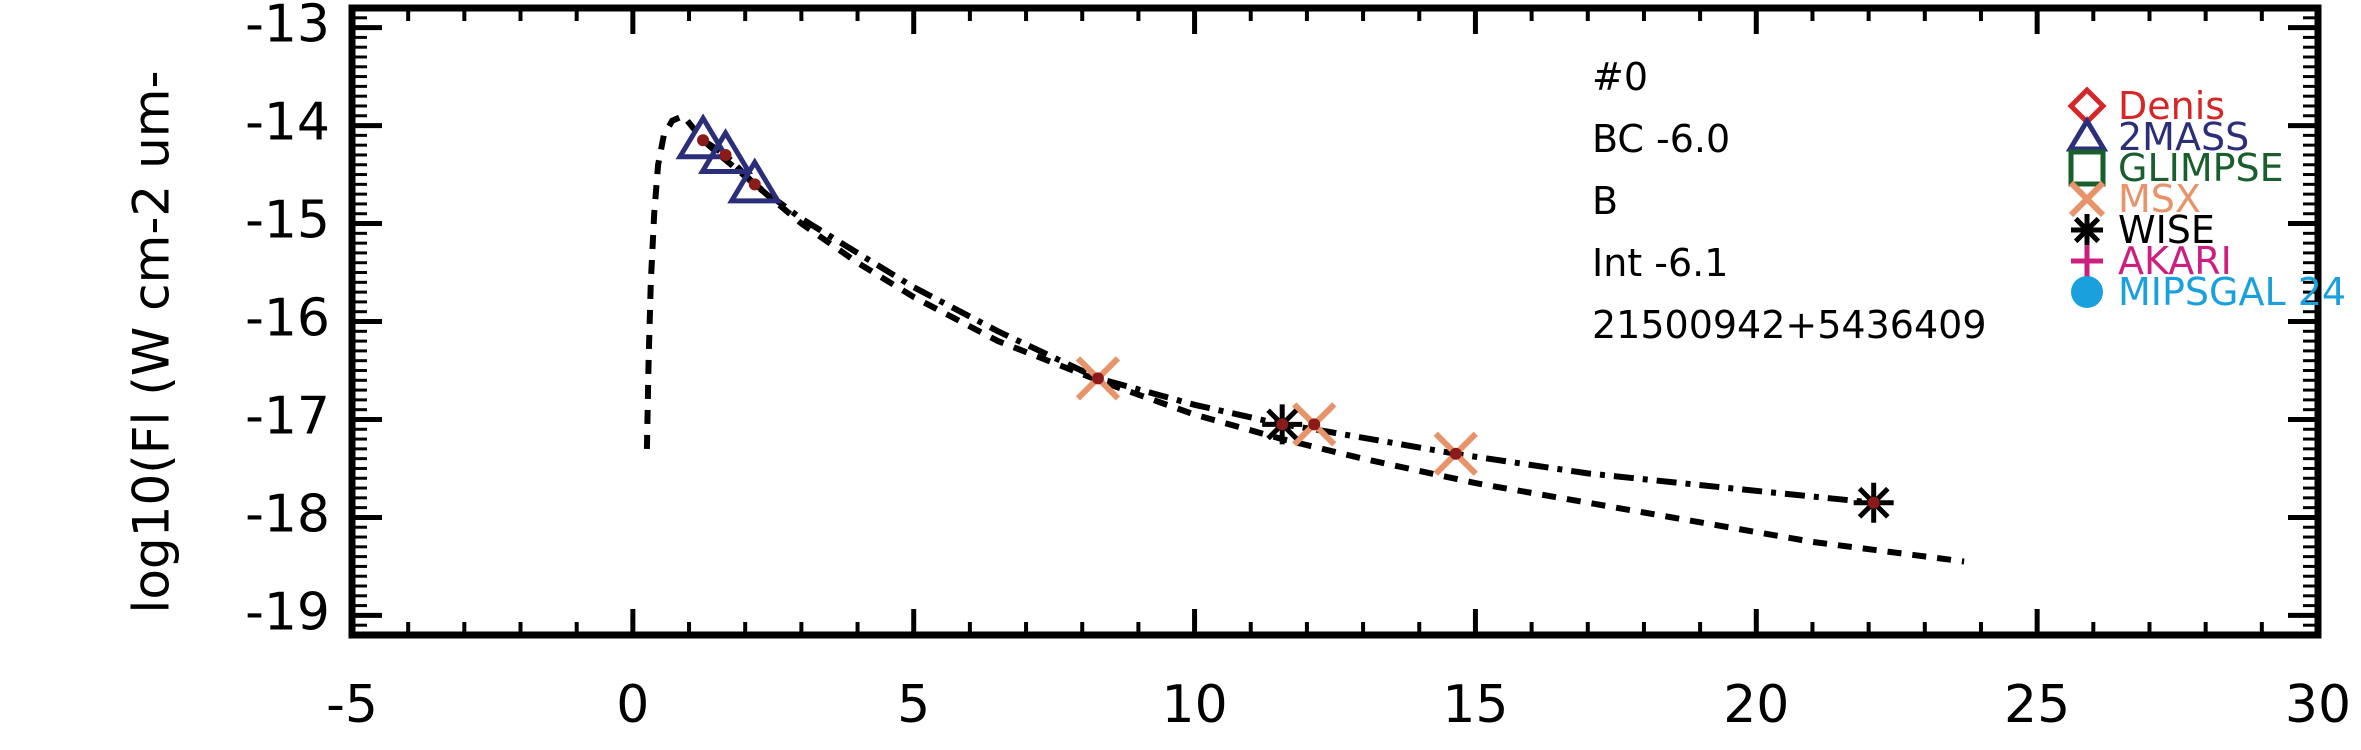 The height and width of the screenshot is (750, 2361). Describe the element at coordinates (287, 27) in the screenshot. I see `y-tick-label: -13` at that location.